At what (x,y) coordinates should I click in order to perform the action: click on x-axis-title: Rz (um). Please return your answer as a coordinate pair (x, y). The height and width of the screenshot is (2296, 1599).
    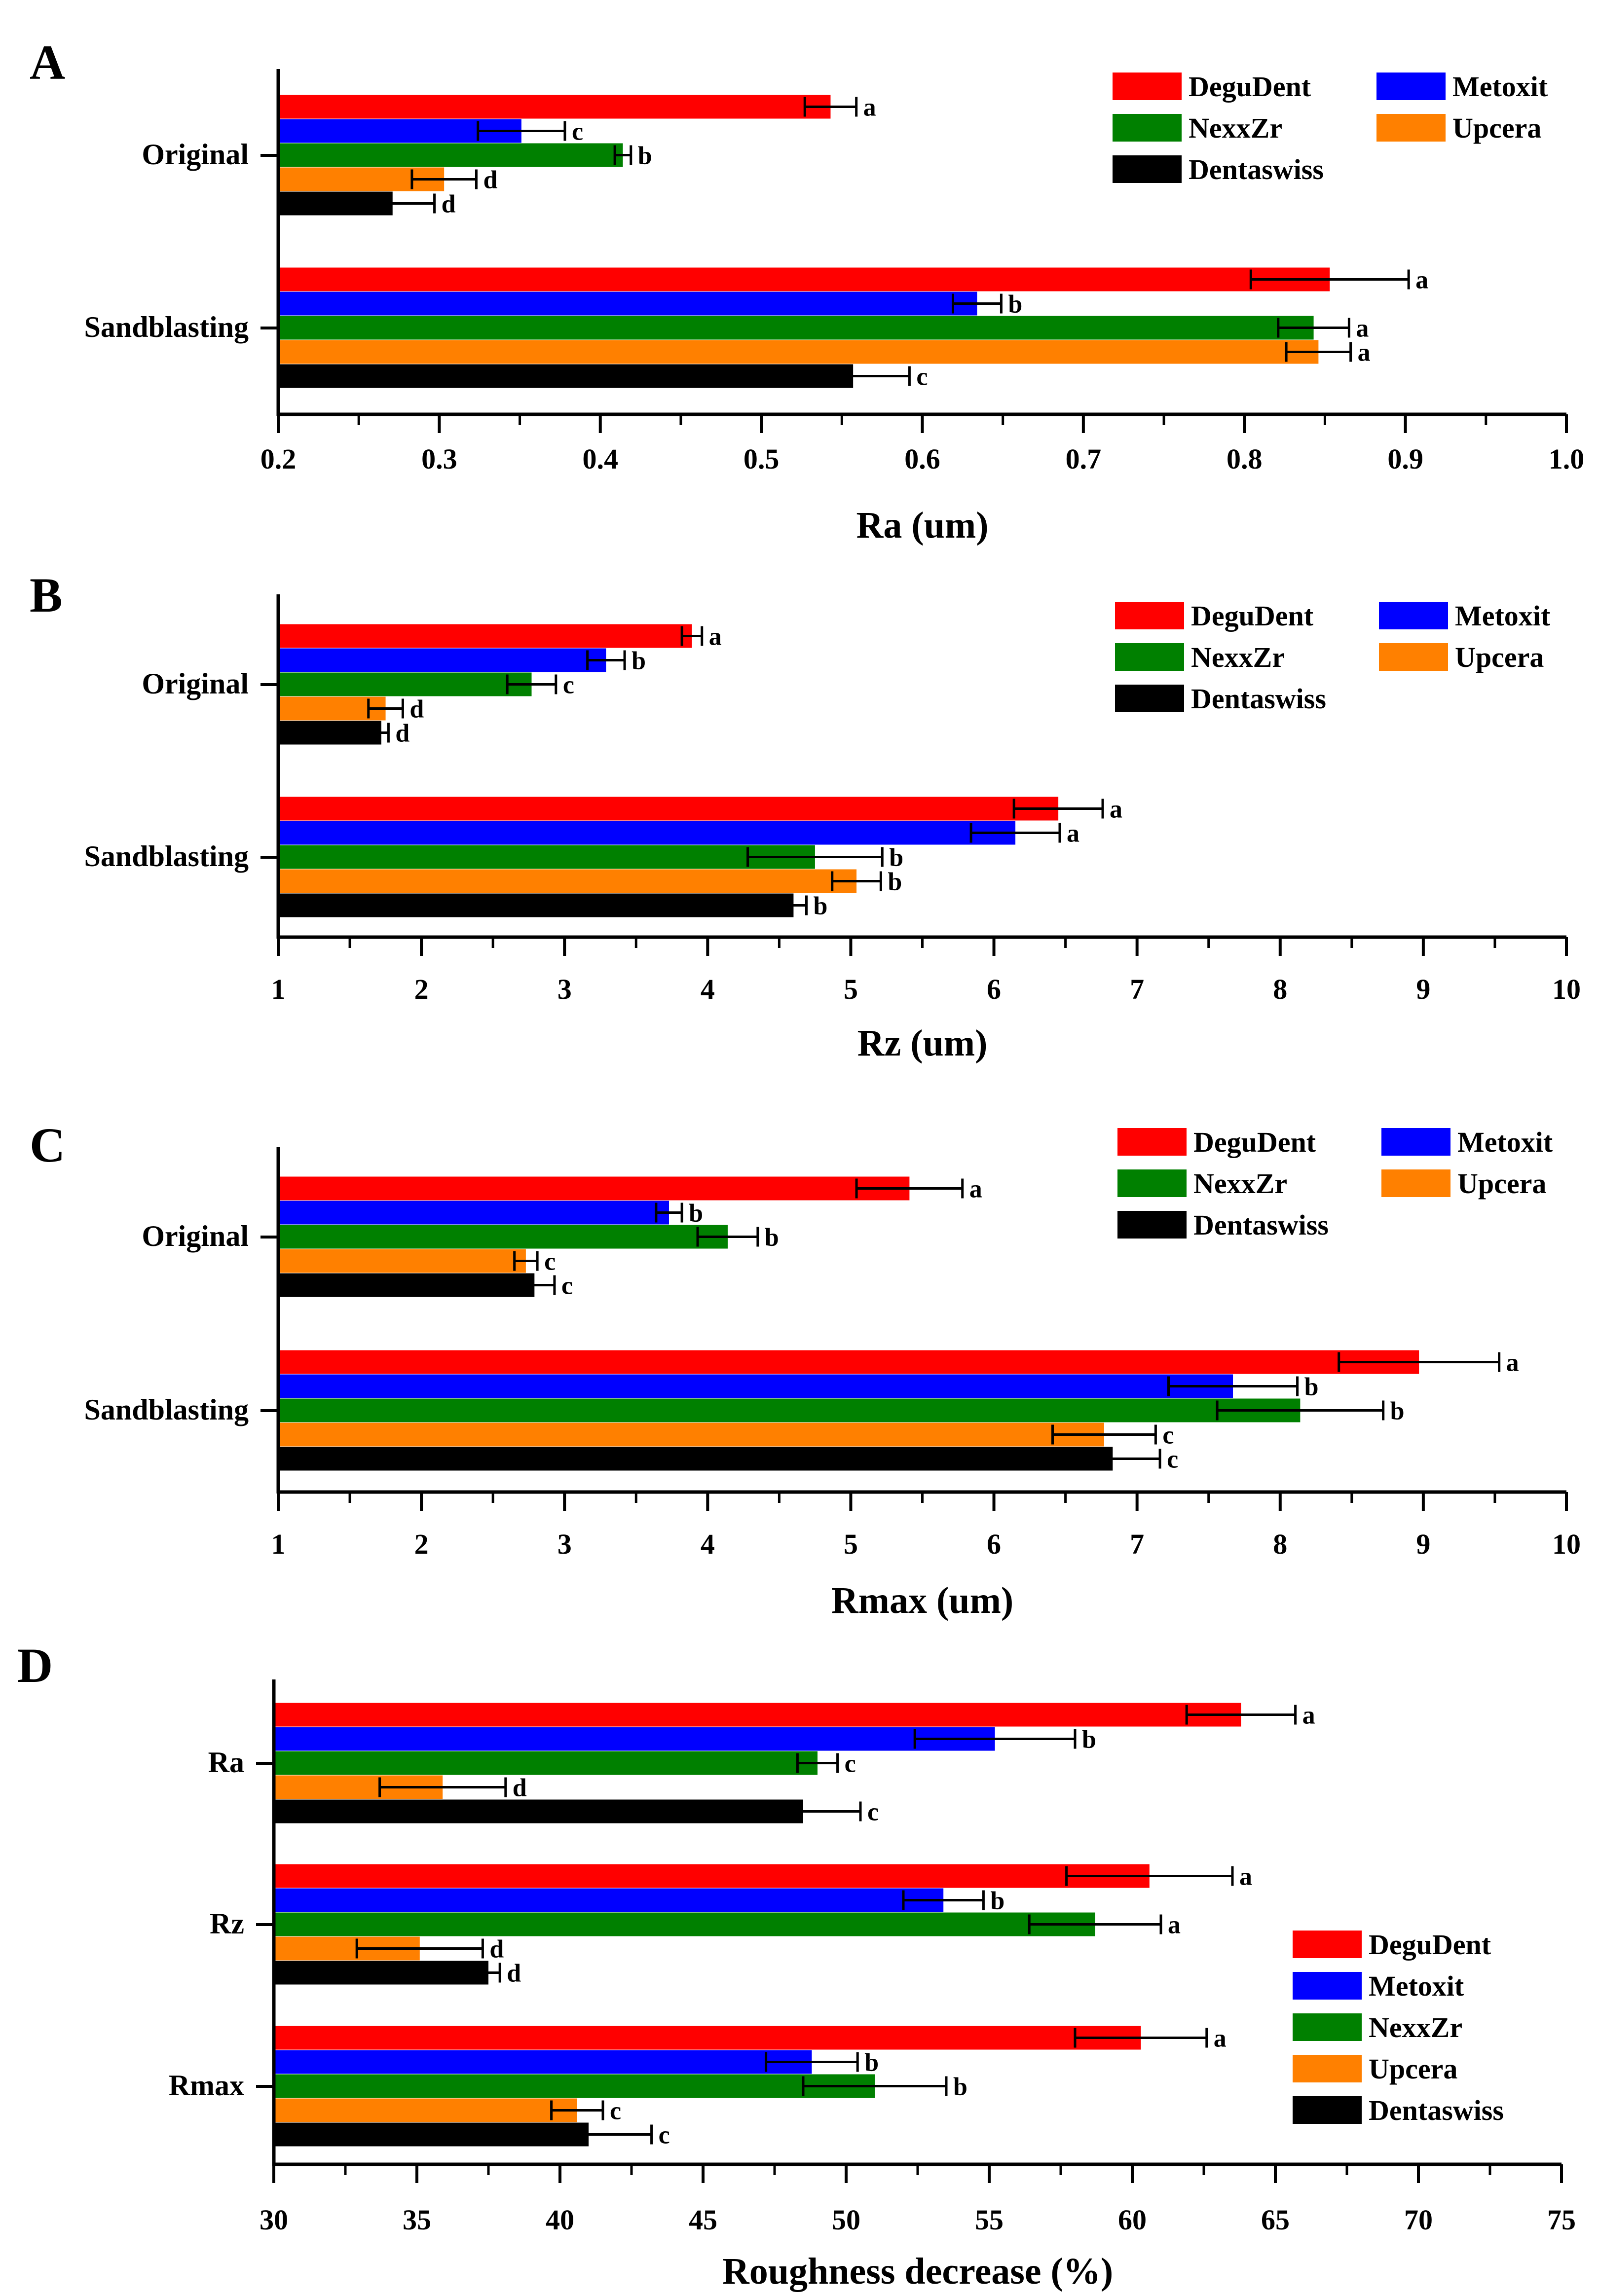
    Looking at the image, I should click on (922, 1043).